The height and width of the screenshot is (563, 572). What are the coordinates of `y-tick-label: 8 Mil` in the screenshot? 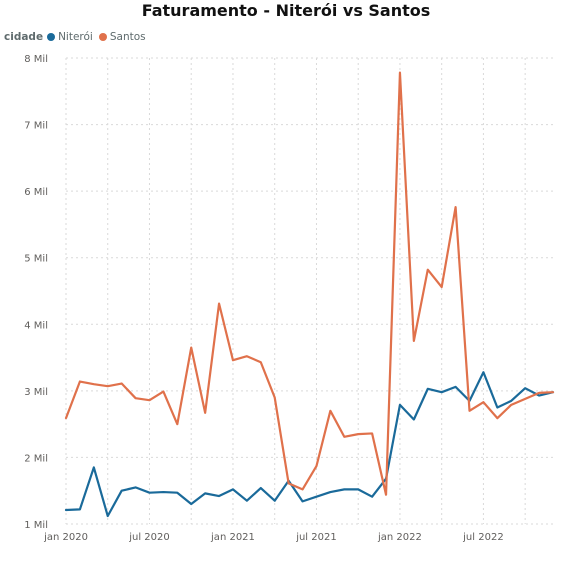 It's located at (36, 59).